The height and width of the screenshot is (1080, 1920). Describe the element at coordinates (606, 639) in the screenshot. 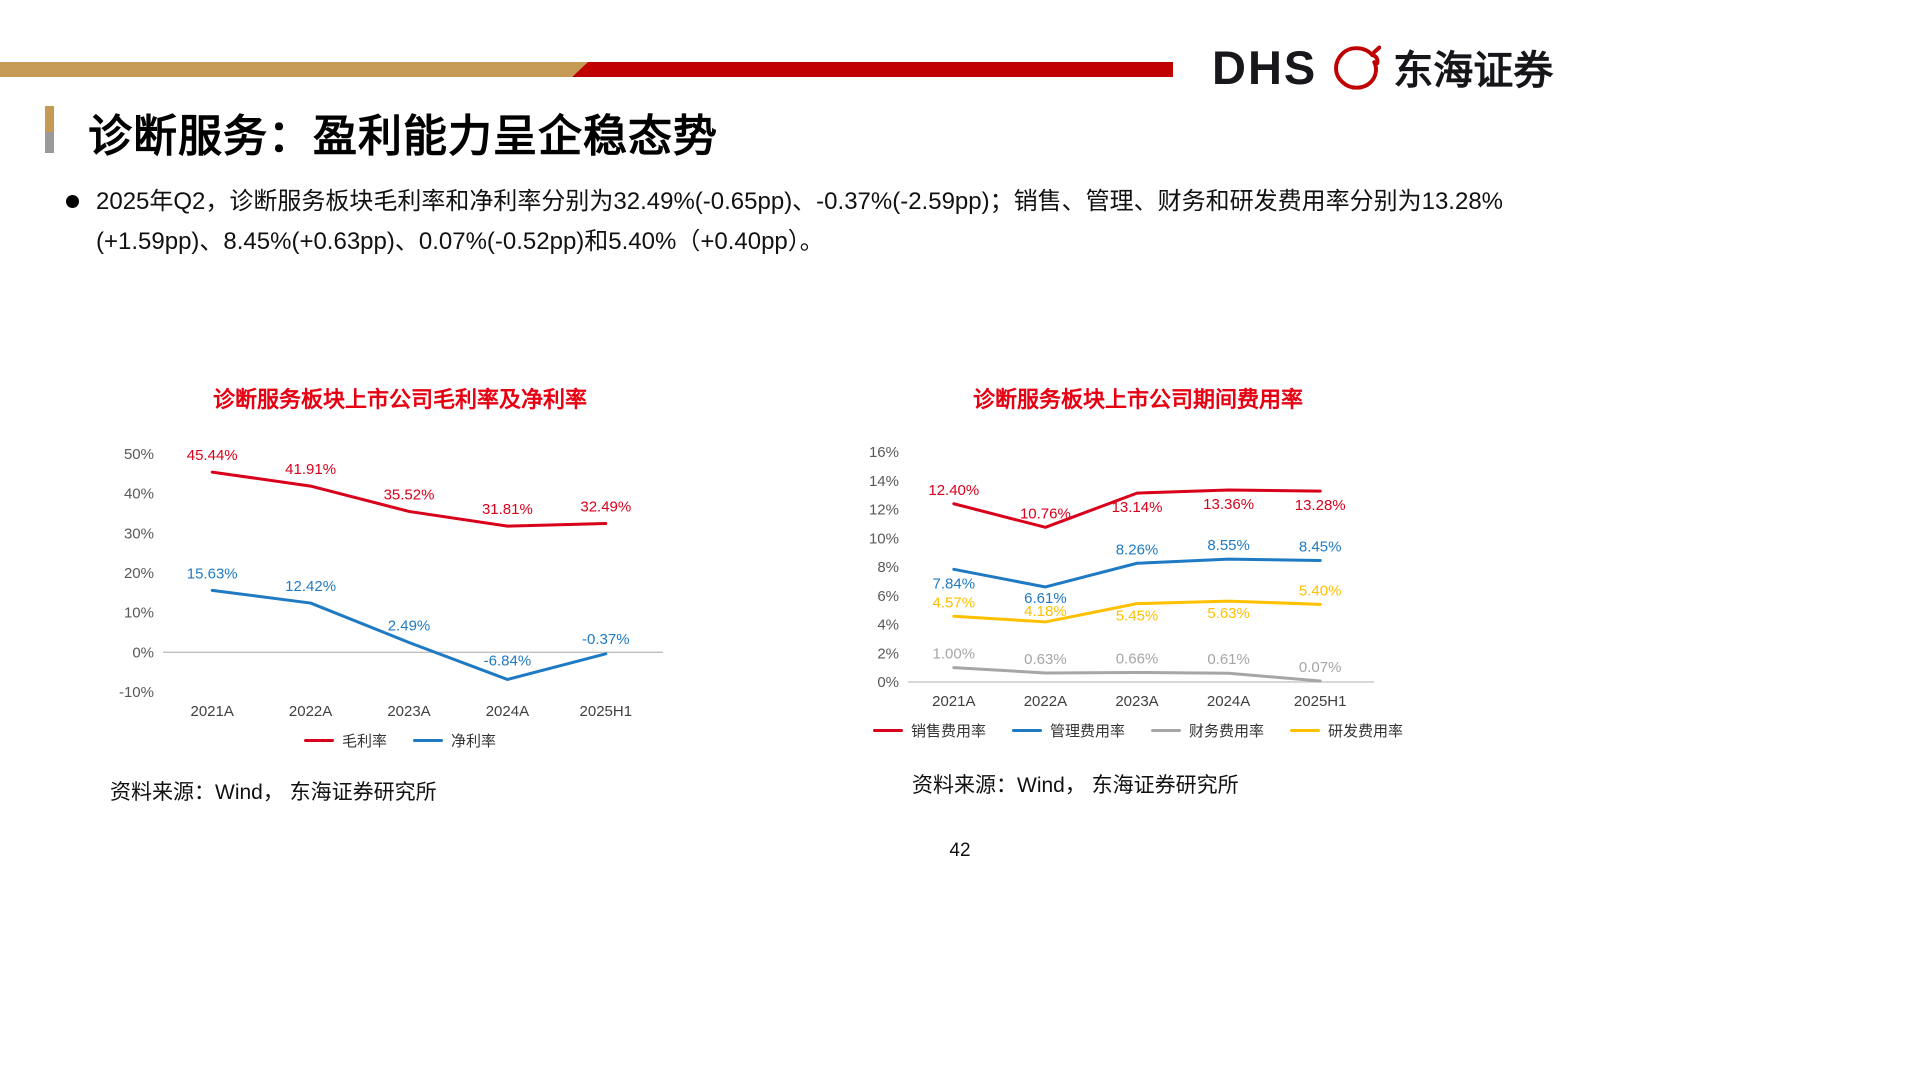

I see `data-label: -0.37%` at that location.